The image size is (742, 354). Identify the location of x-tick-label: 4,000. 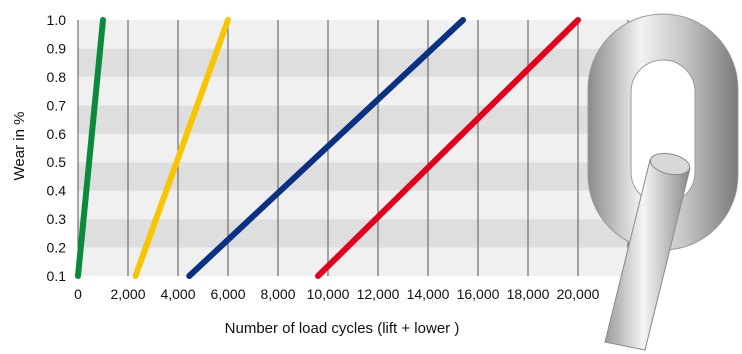
(177, 294).